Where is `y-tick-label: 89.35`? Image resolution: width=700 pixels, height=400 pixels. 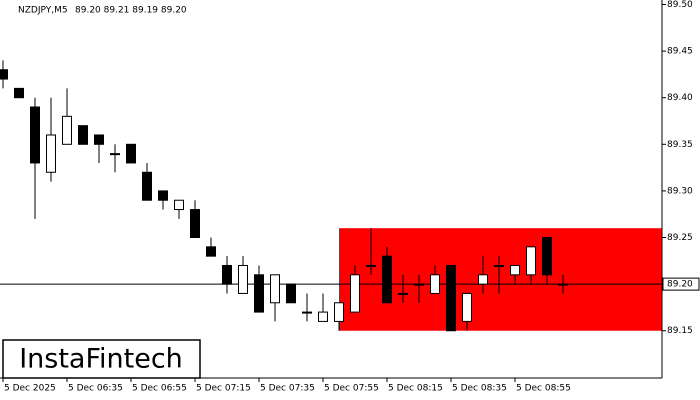
y-tick-label: 89.35 is located at coordinates (680, 145).